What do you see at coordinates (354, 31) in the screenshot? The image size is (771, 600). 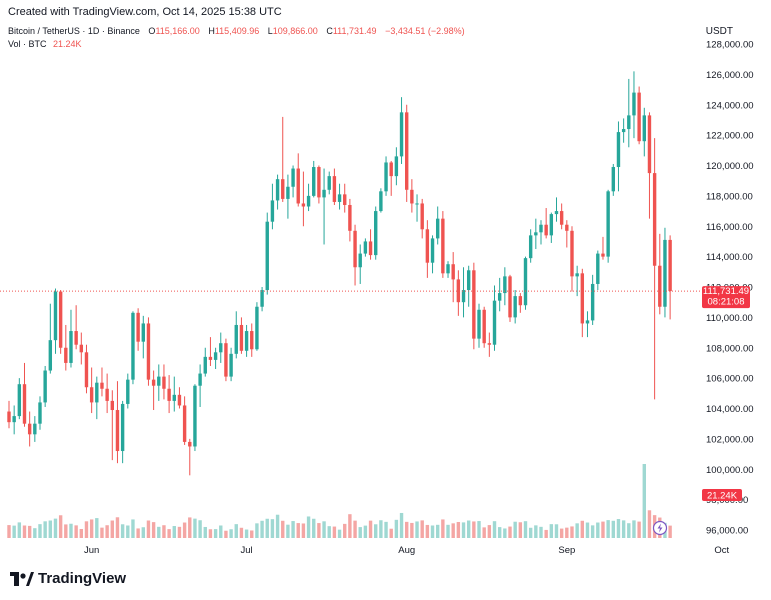 I see `close-value: 111,731.49` at bounding box center [354, 31].